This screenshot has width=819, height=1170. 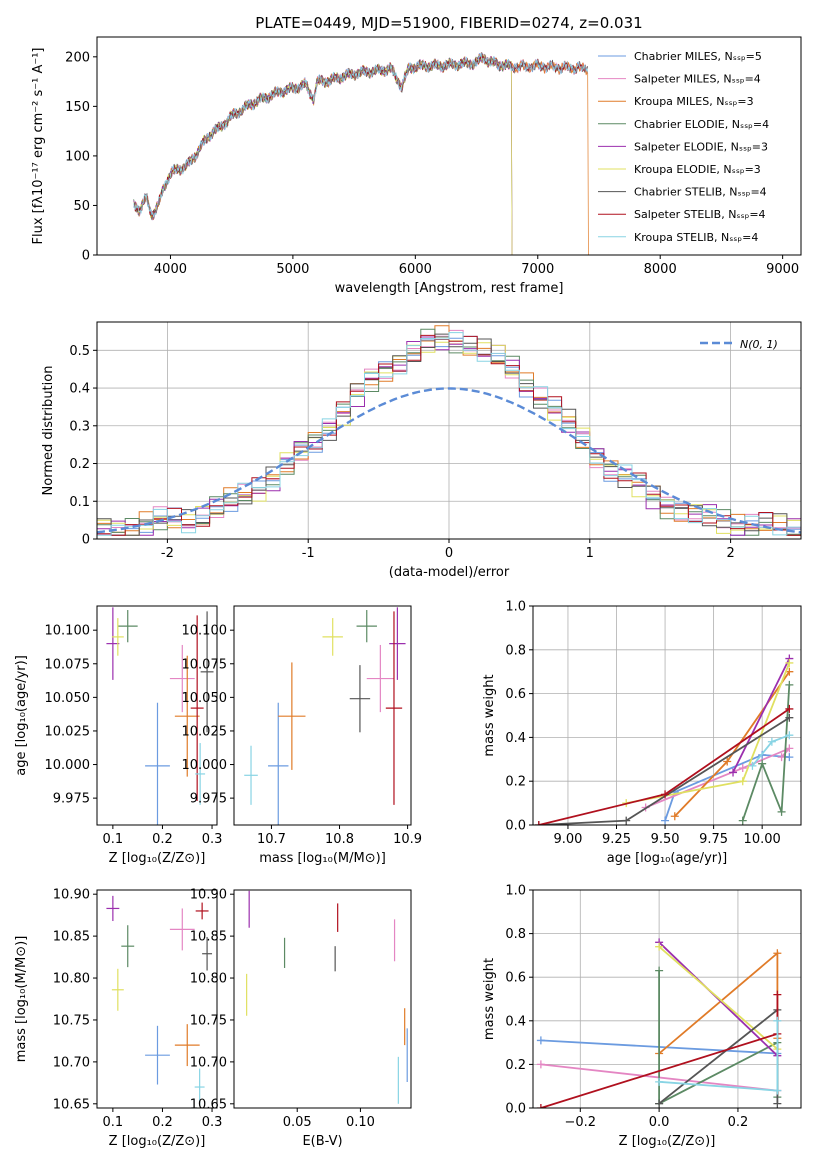 I want to click on x-tick-label: 0.2, so click(x=738, y=1122).